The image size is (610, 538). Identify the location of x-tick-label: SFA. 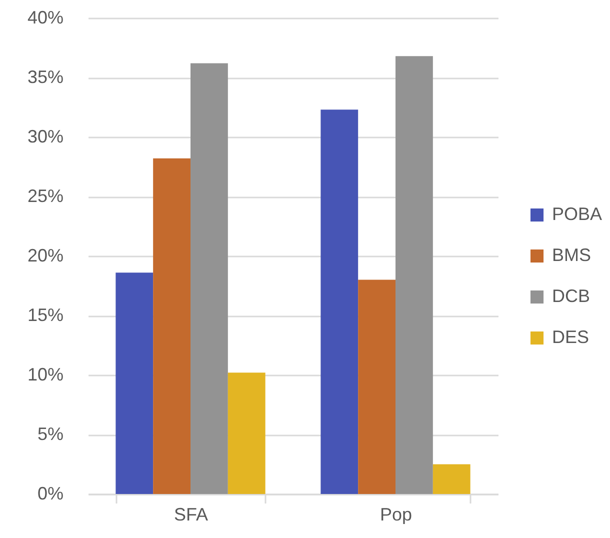
(191, 514).